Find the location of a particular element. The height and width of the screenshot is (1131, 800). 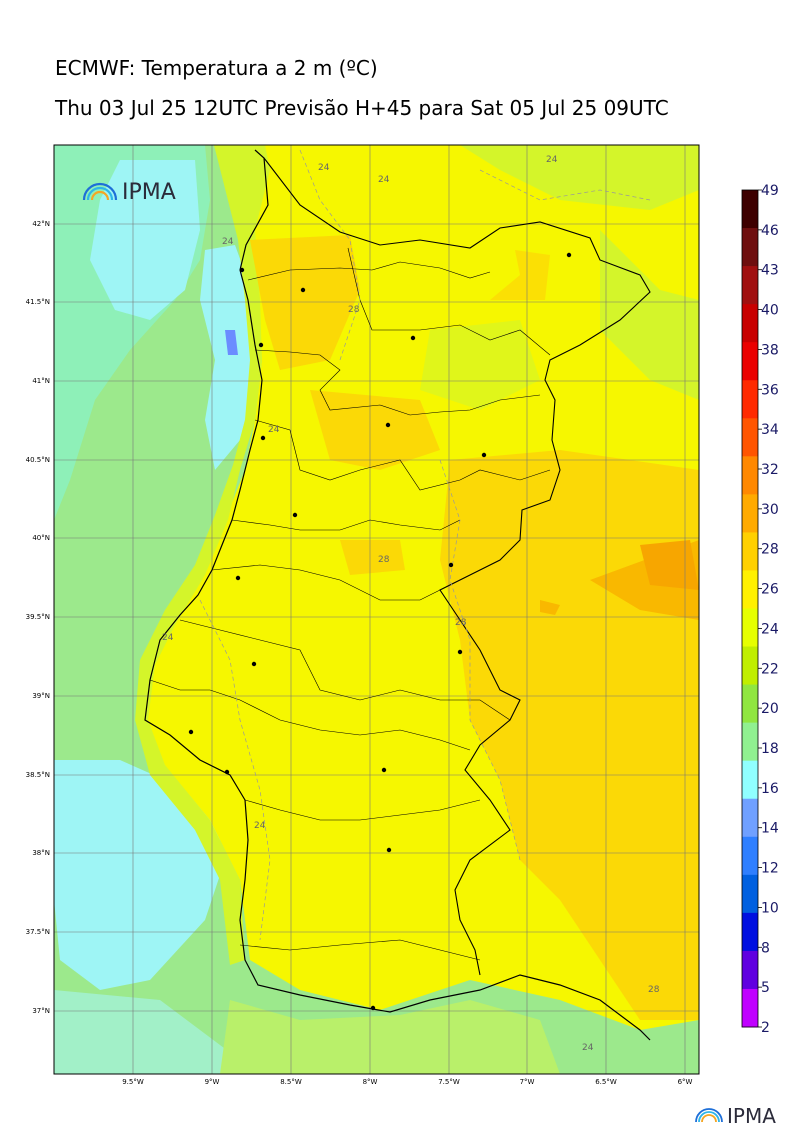

warm-patch is located at coordinates (372, 557).